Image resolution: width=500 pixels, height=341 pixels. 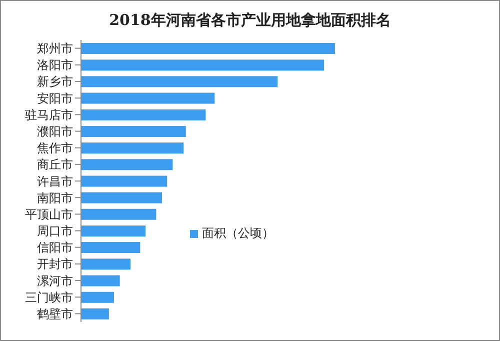 I want to click on y-tick-label: 信阳市, so click(x=55, y=247).